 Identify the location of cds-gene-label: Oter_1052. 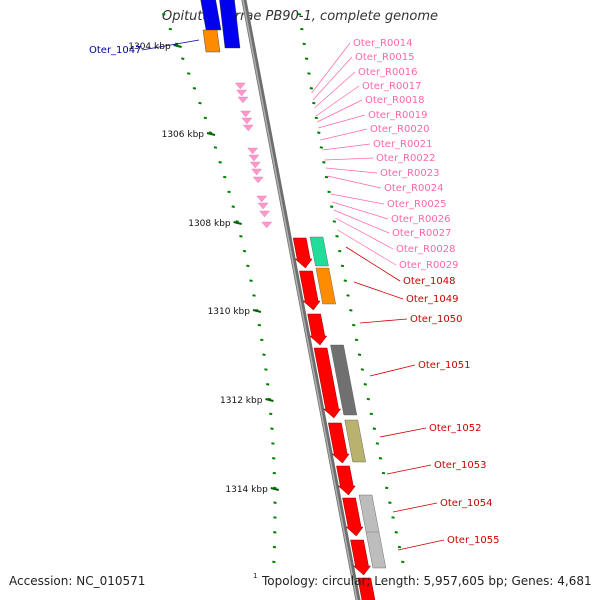
(455, 428).